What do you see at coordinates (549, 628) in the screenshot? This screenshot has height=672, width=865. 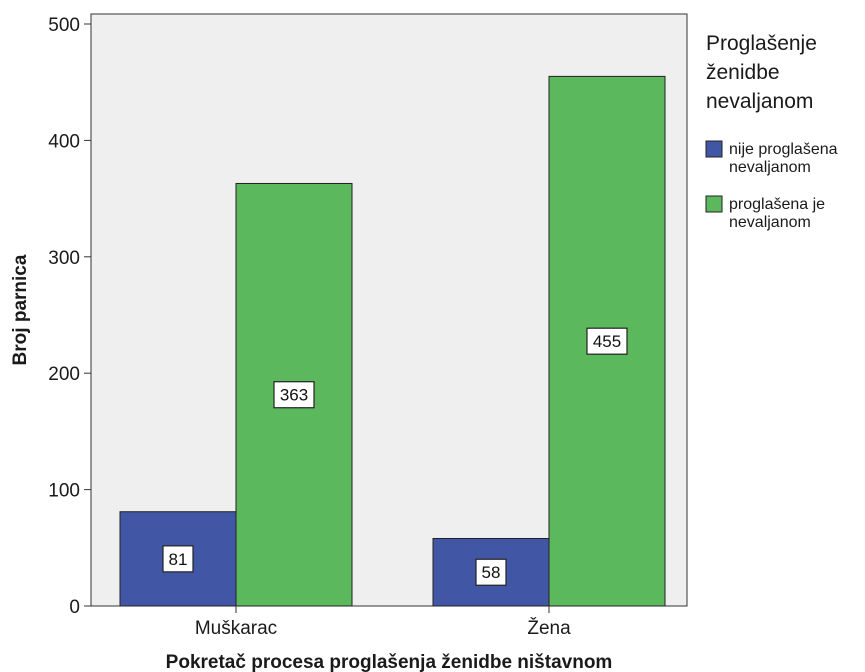 I see `x-category-label: Žena` at bounding box center [549, 628].